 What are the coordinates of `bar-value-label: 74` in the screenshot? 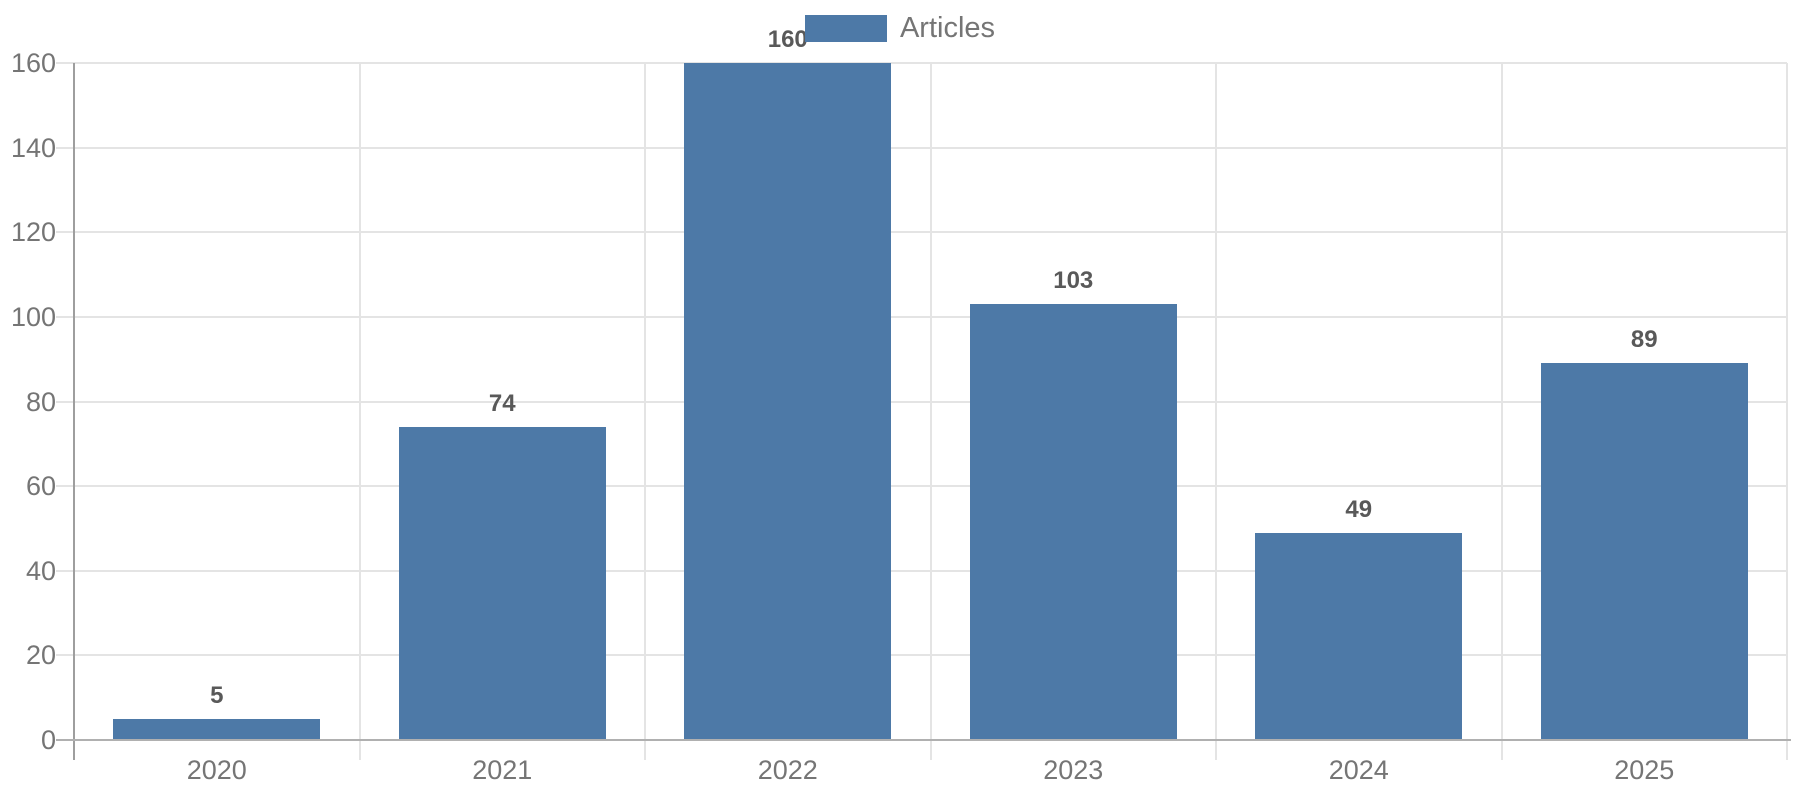 It's located at (502, 403).